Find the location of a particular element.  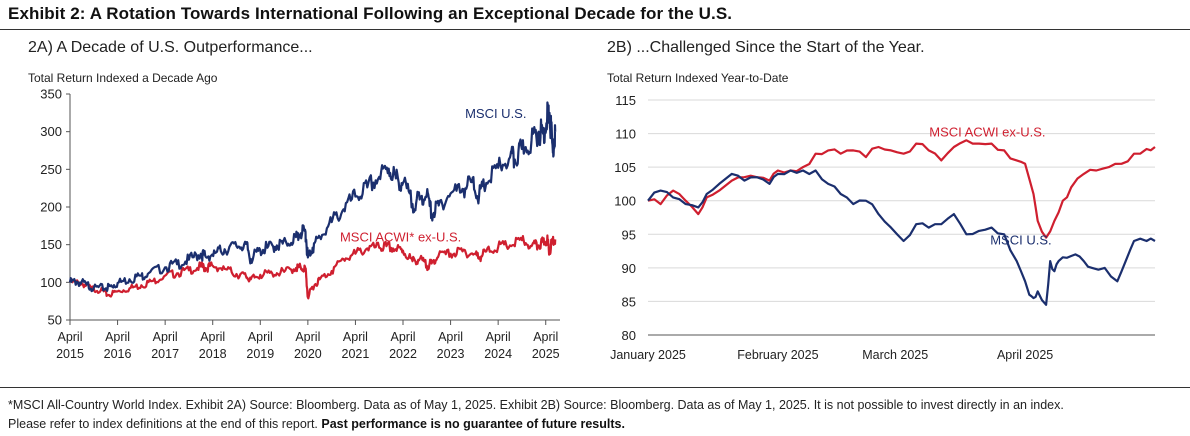

chart-2a-x-tick-year: 2016 is located at coordinates (118, 354).